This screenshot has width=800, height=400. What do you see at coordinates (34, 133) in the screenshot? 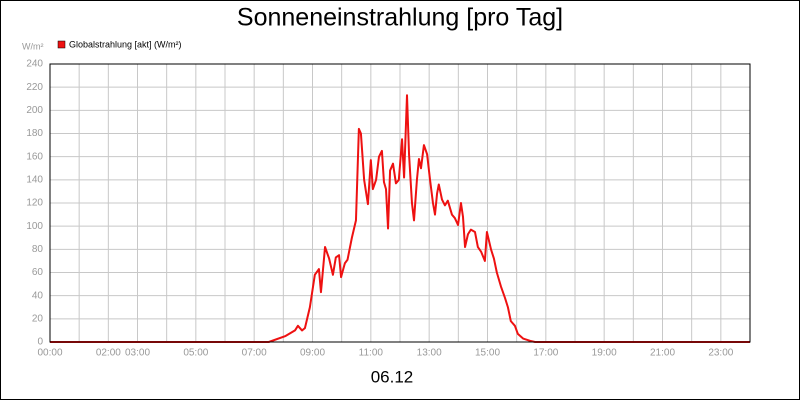
I see `y-tick-label: 180` at bounding box center [34, 133].